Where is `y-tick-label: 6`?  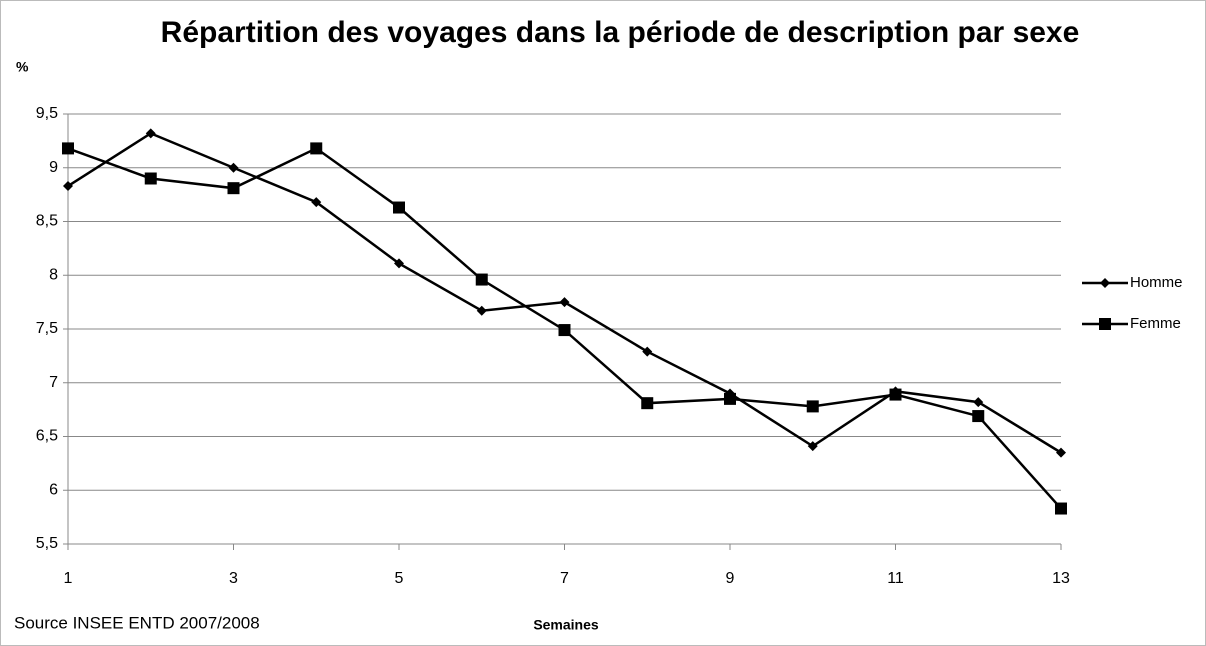
y-tick-label: 6 is located at coordinates (53, 489).